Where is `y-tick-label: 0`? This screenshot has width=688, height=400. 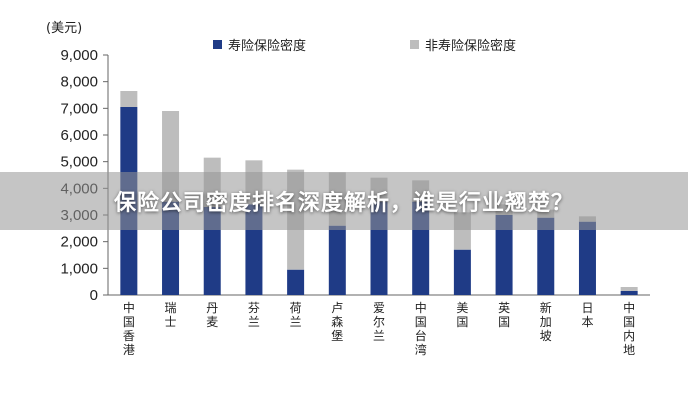 y-tick-label: 0 is located at coordinates (94, 295).